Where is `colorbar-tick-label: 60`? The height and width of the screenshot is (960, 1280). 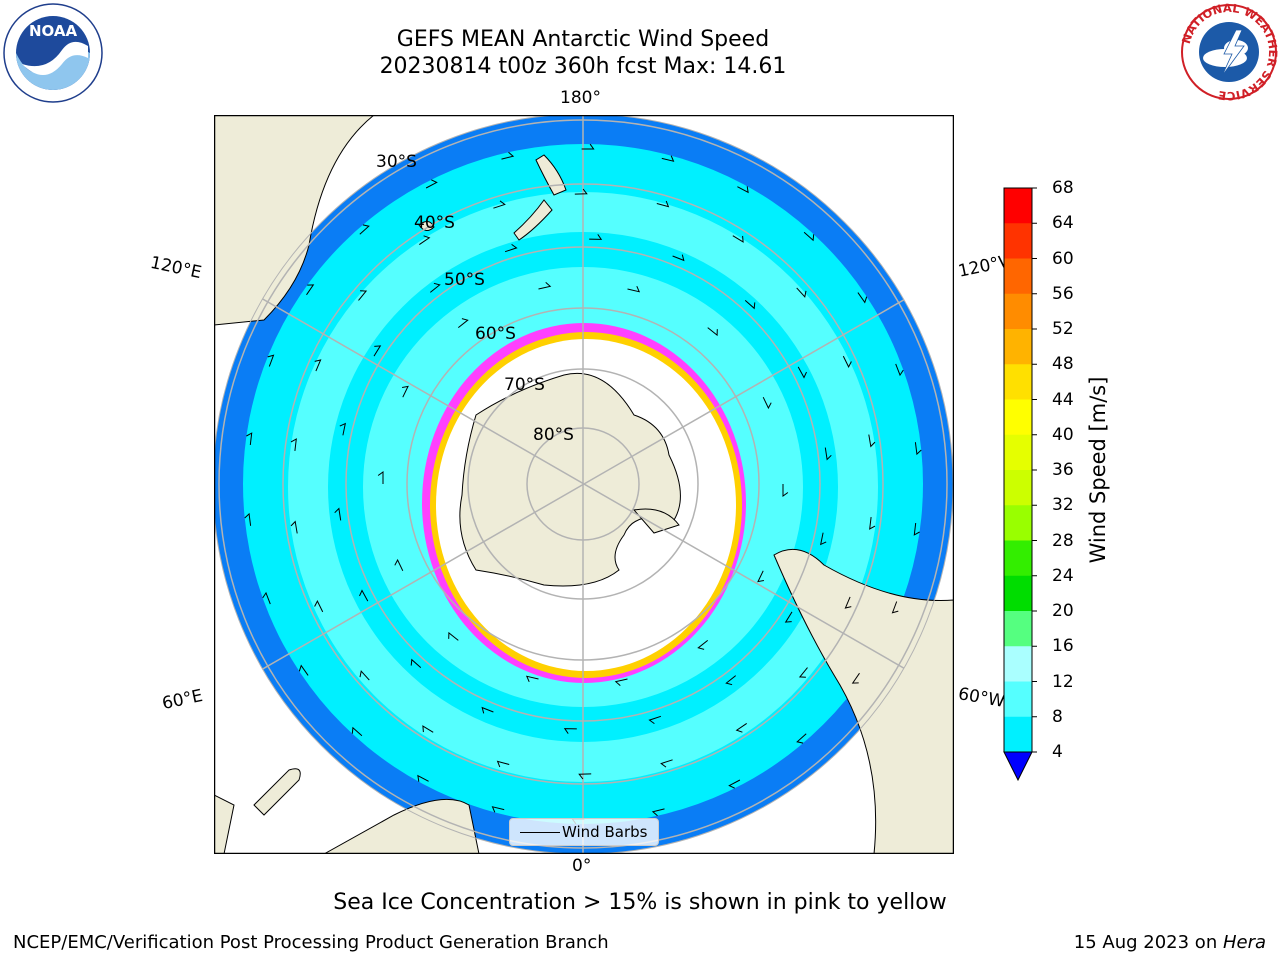
colorbar-tick-label: 60 is located at coordinates (1063, 258).